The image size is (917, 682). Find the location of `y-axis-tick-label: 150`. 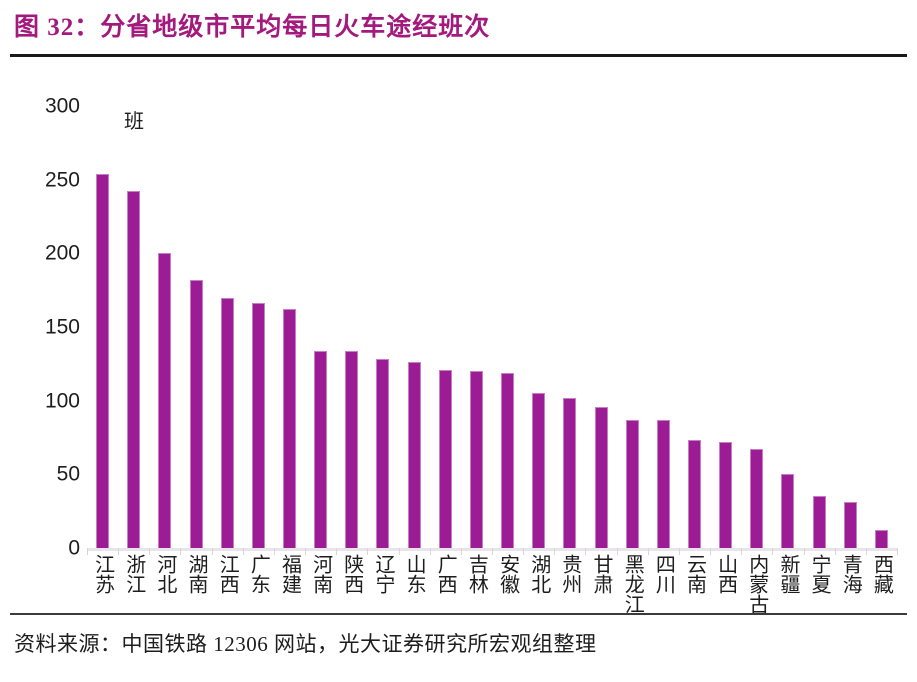

y-axis-tick-label: 150 is located at coordinates (62, 327).